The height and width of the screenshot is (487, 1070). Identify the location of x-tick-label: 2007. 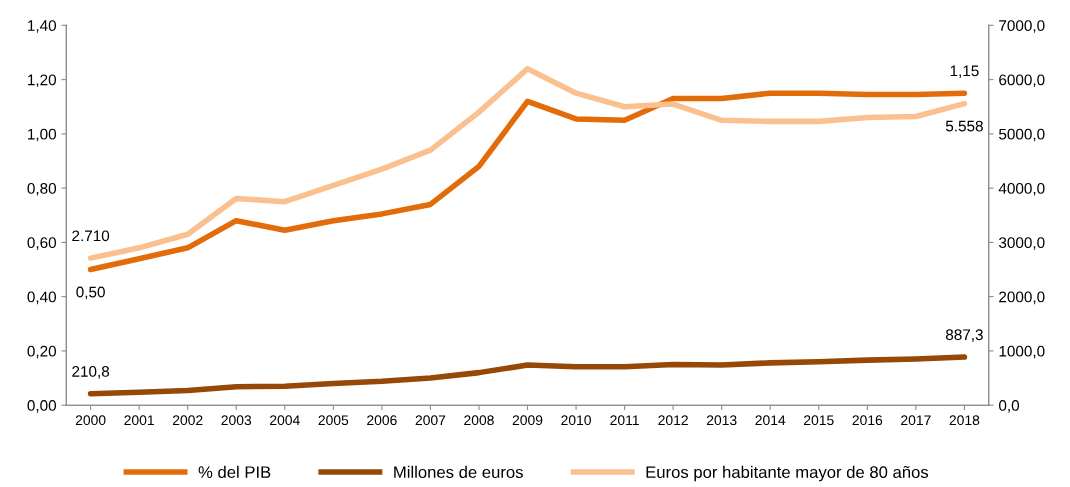
(430, 420).